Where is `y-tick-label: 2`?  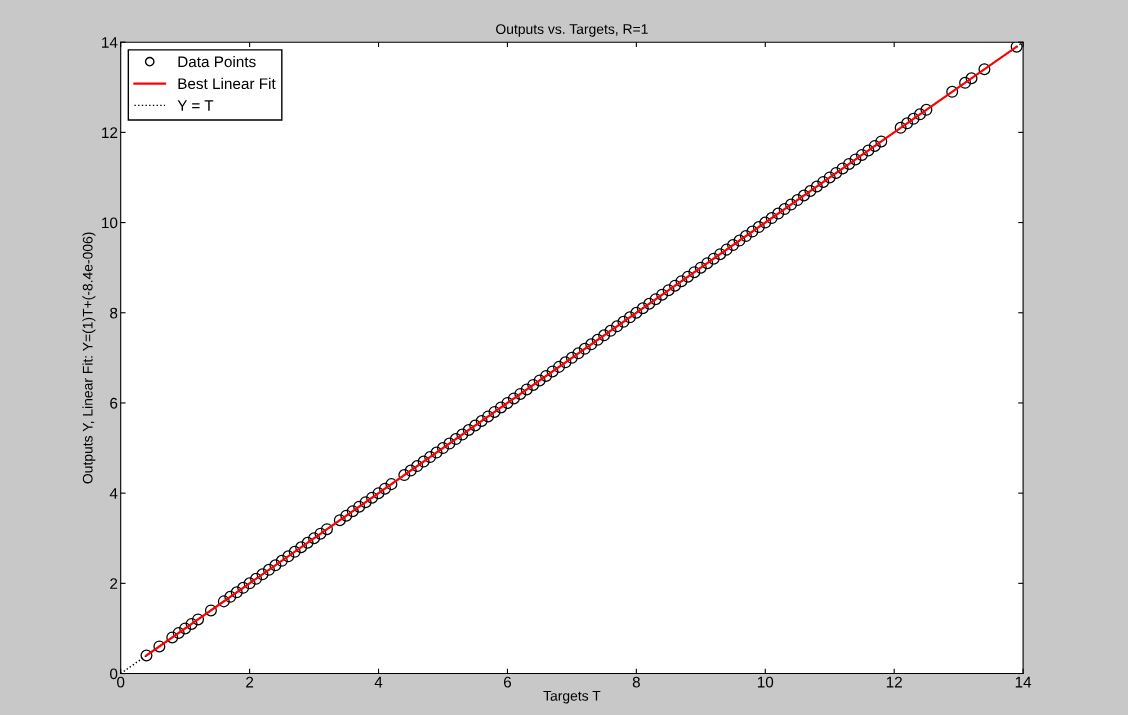
y-tick-label: 2 is located at coordinates (114, 583).